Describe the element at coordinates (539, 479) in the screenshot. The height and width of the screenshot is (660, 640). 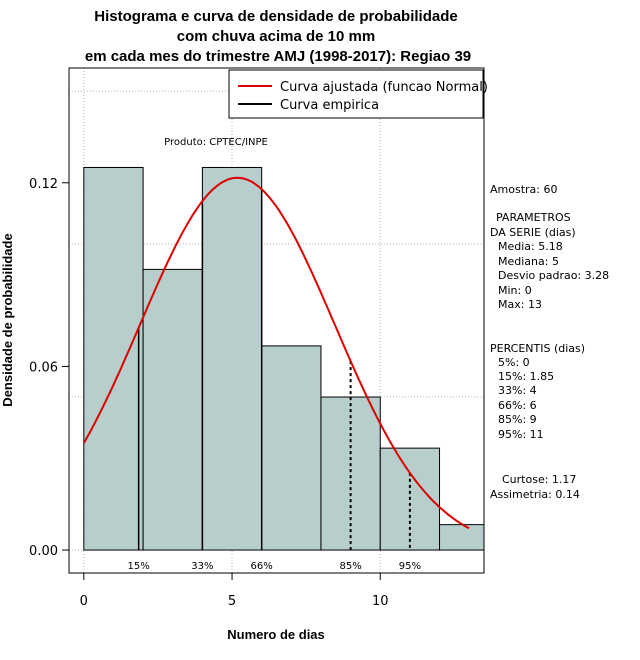
I see `kurtosis: Curtose: 1.17` at that location.